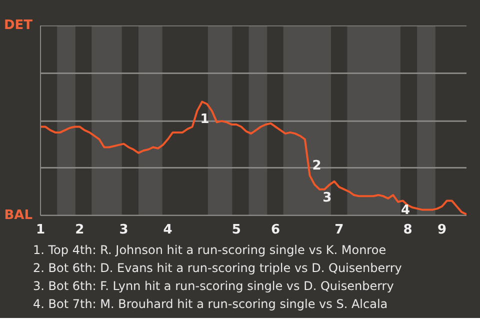  What do you see at coordinates (217, 268) in the screenshot?
I see `text: 2. Bot 6th: D. Evans hit a run-scoring triple vs D. Quisenberry` at bounding box center [217, 268].